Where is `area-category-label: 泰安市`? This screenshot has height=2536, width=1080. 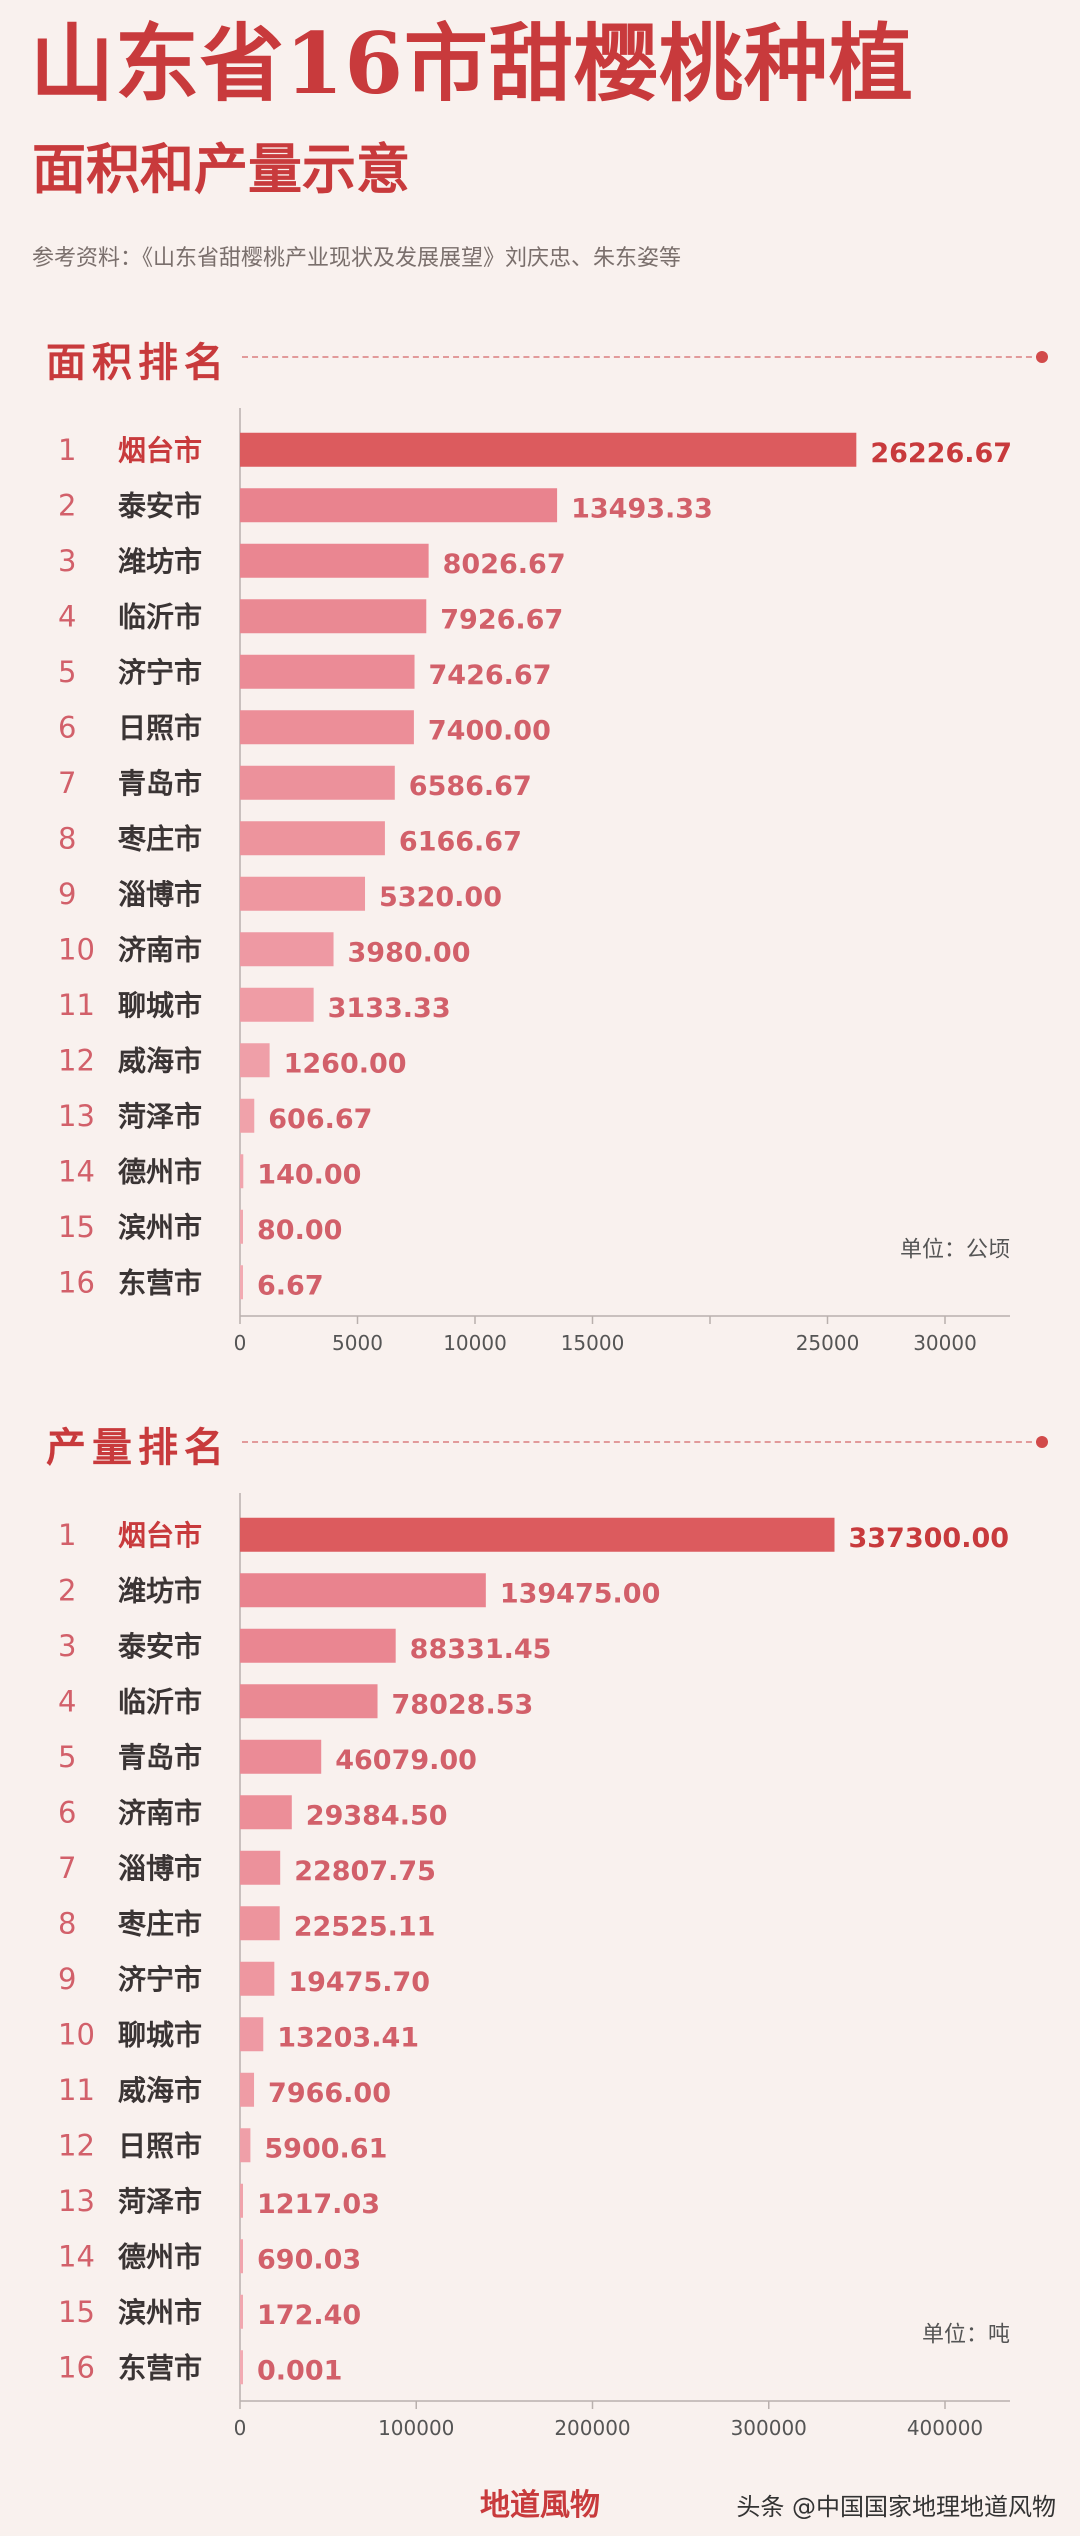 area-category-label: 泰安市 is located at coordinates (160, 505).